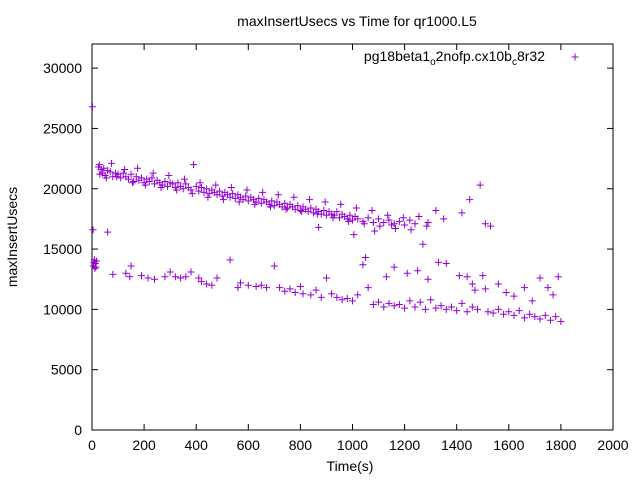 The image size is (640, 480). What do you see at coordinates (531, 56) in the screenshot?
I see `legend-text-part: 8r32` at bounding box center [531, 56].